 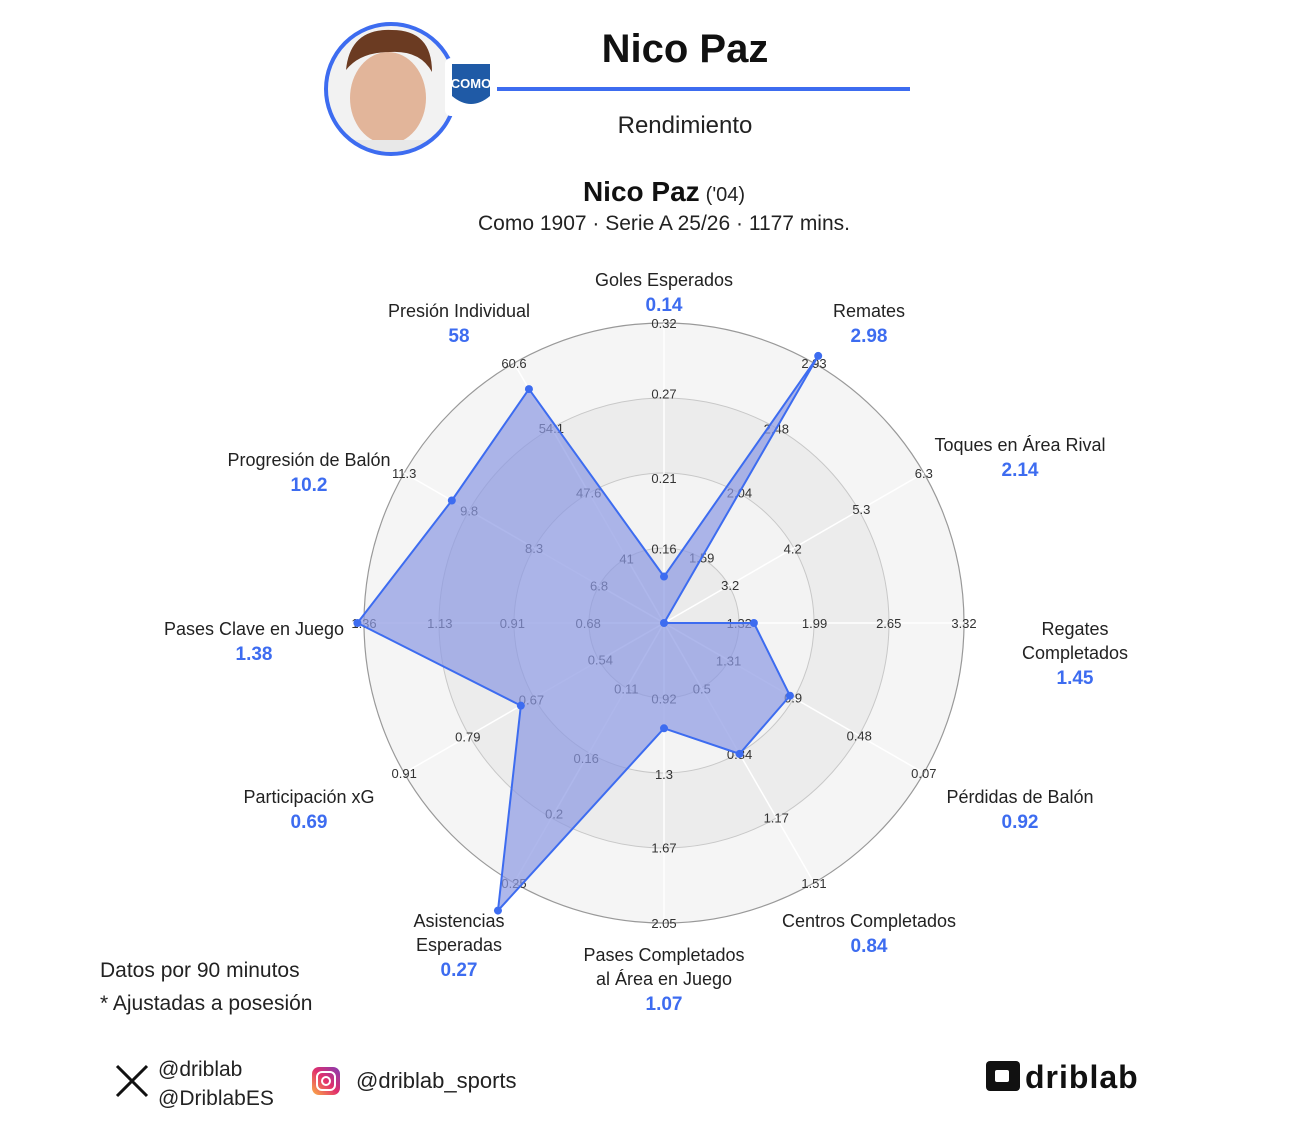 What do you see at coordinates (254, 654) in the screenshot?
I see `axis-value: 1.38` at bounding box center [254, 654].